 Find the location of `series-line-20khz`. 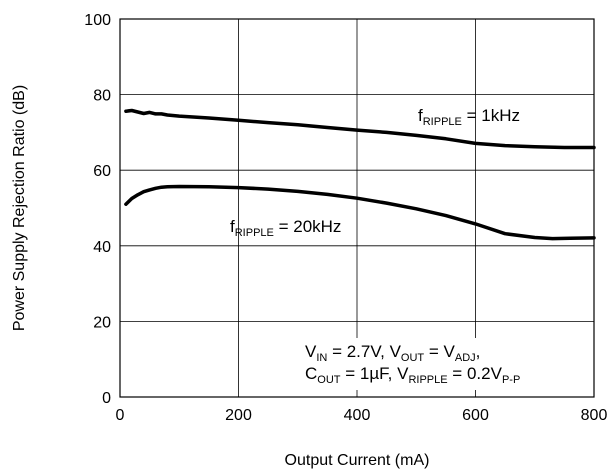

series-line-20khz is located at coordinates (360, 212).